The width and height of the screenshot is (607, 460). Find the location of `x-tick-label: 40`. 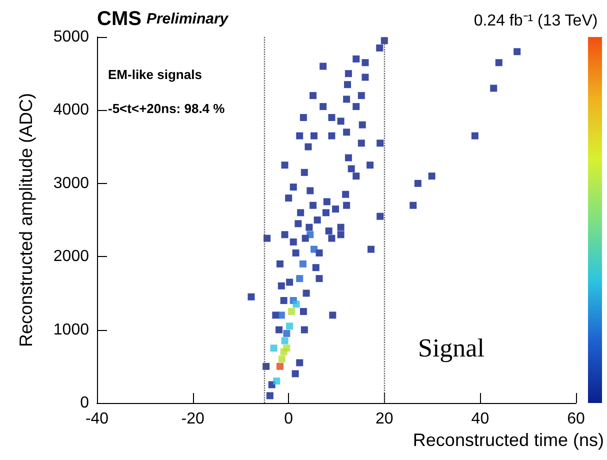

x-tick-label: 40 is located at coordinates (480, 419).